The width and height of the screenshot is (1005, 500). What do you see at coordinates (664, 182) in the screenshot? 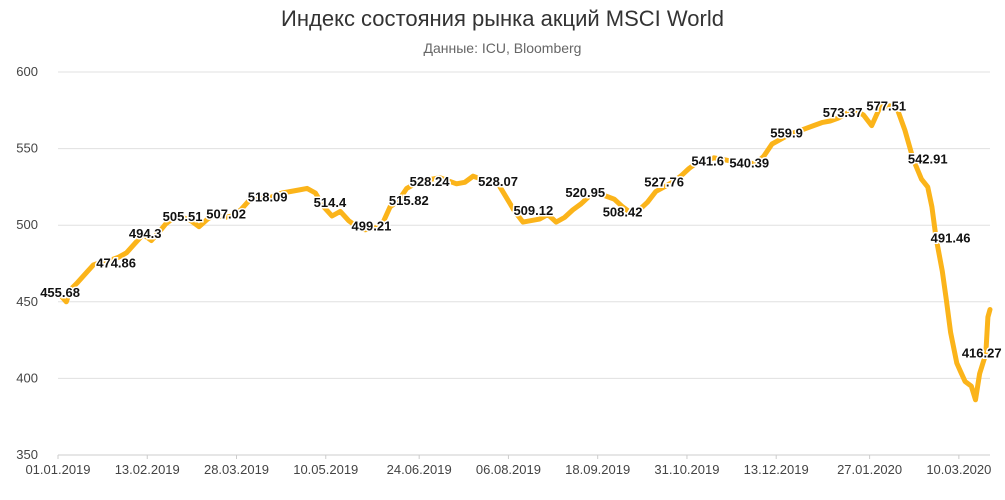
I see `data-label: 527.76` at bounding box center [664, 182].